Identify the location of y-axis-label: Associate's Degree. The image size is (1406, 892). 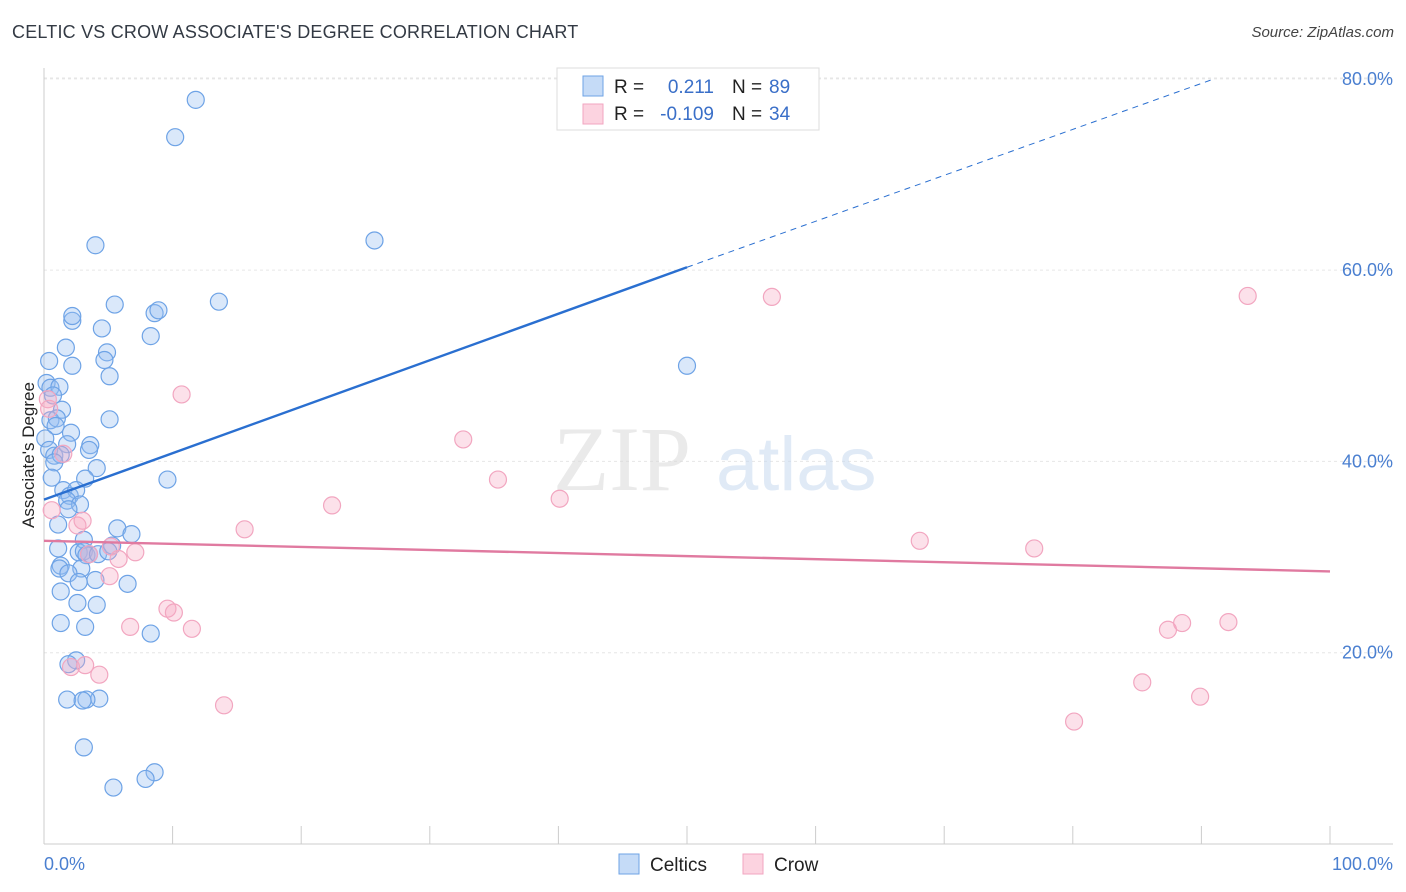
(28, 455).